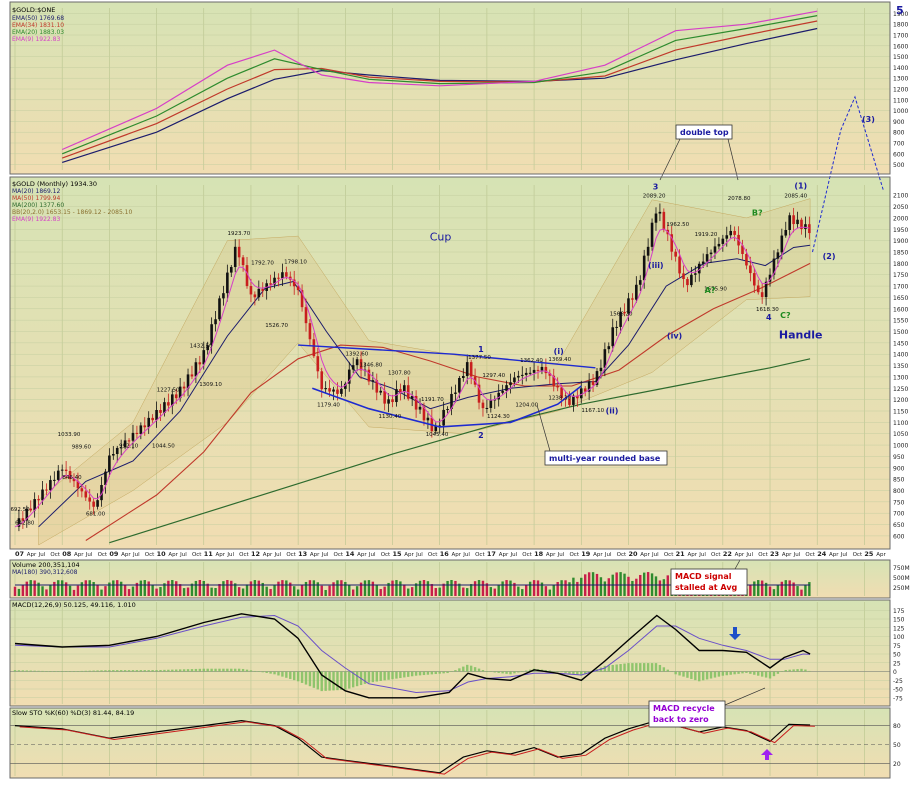 This screenshot has width=924, height=789. What do you see at coordinates (900, 36) in the screenshot?
I see `y-tick-label: 1700` at bounding box center [900, 36].